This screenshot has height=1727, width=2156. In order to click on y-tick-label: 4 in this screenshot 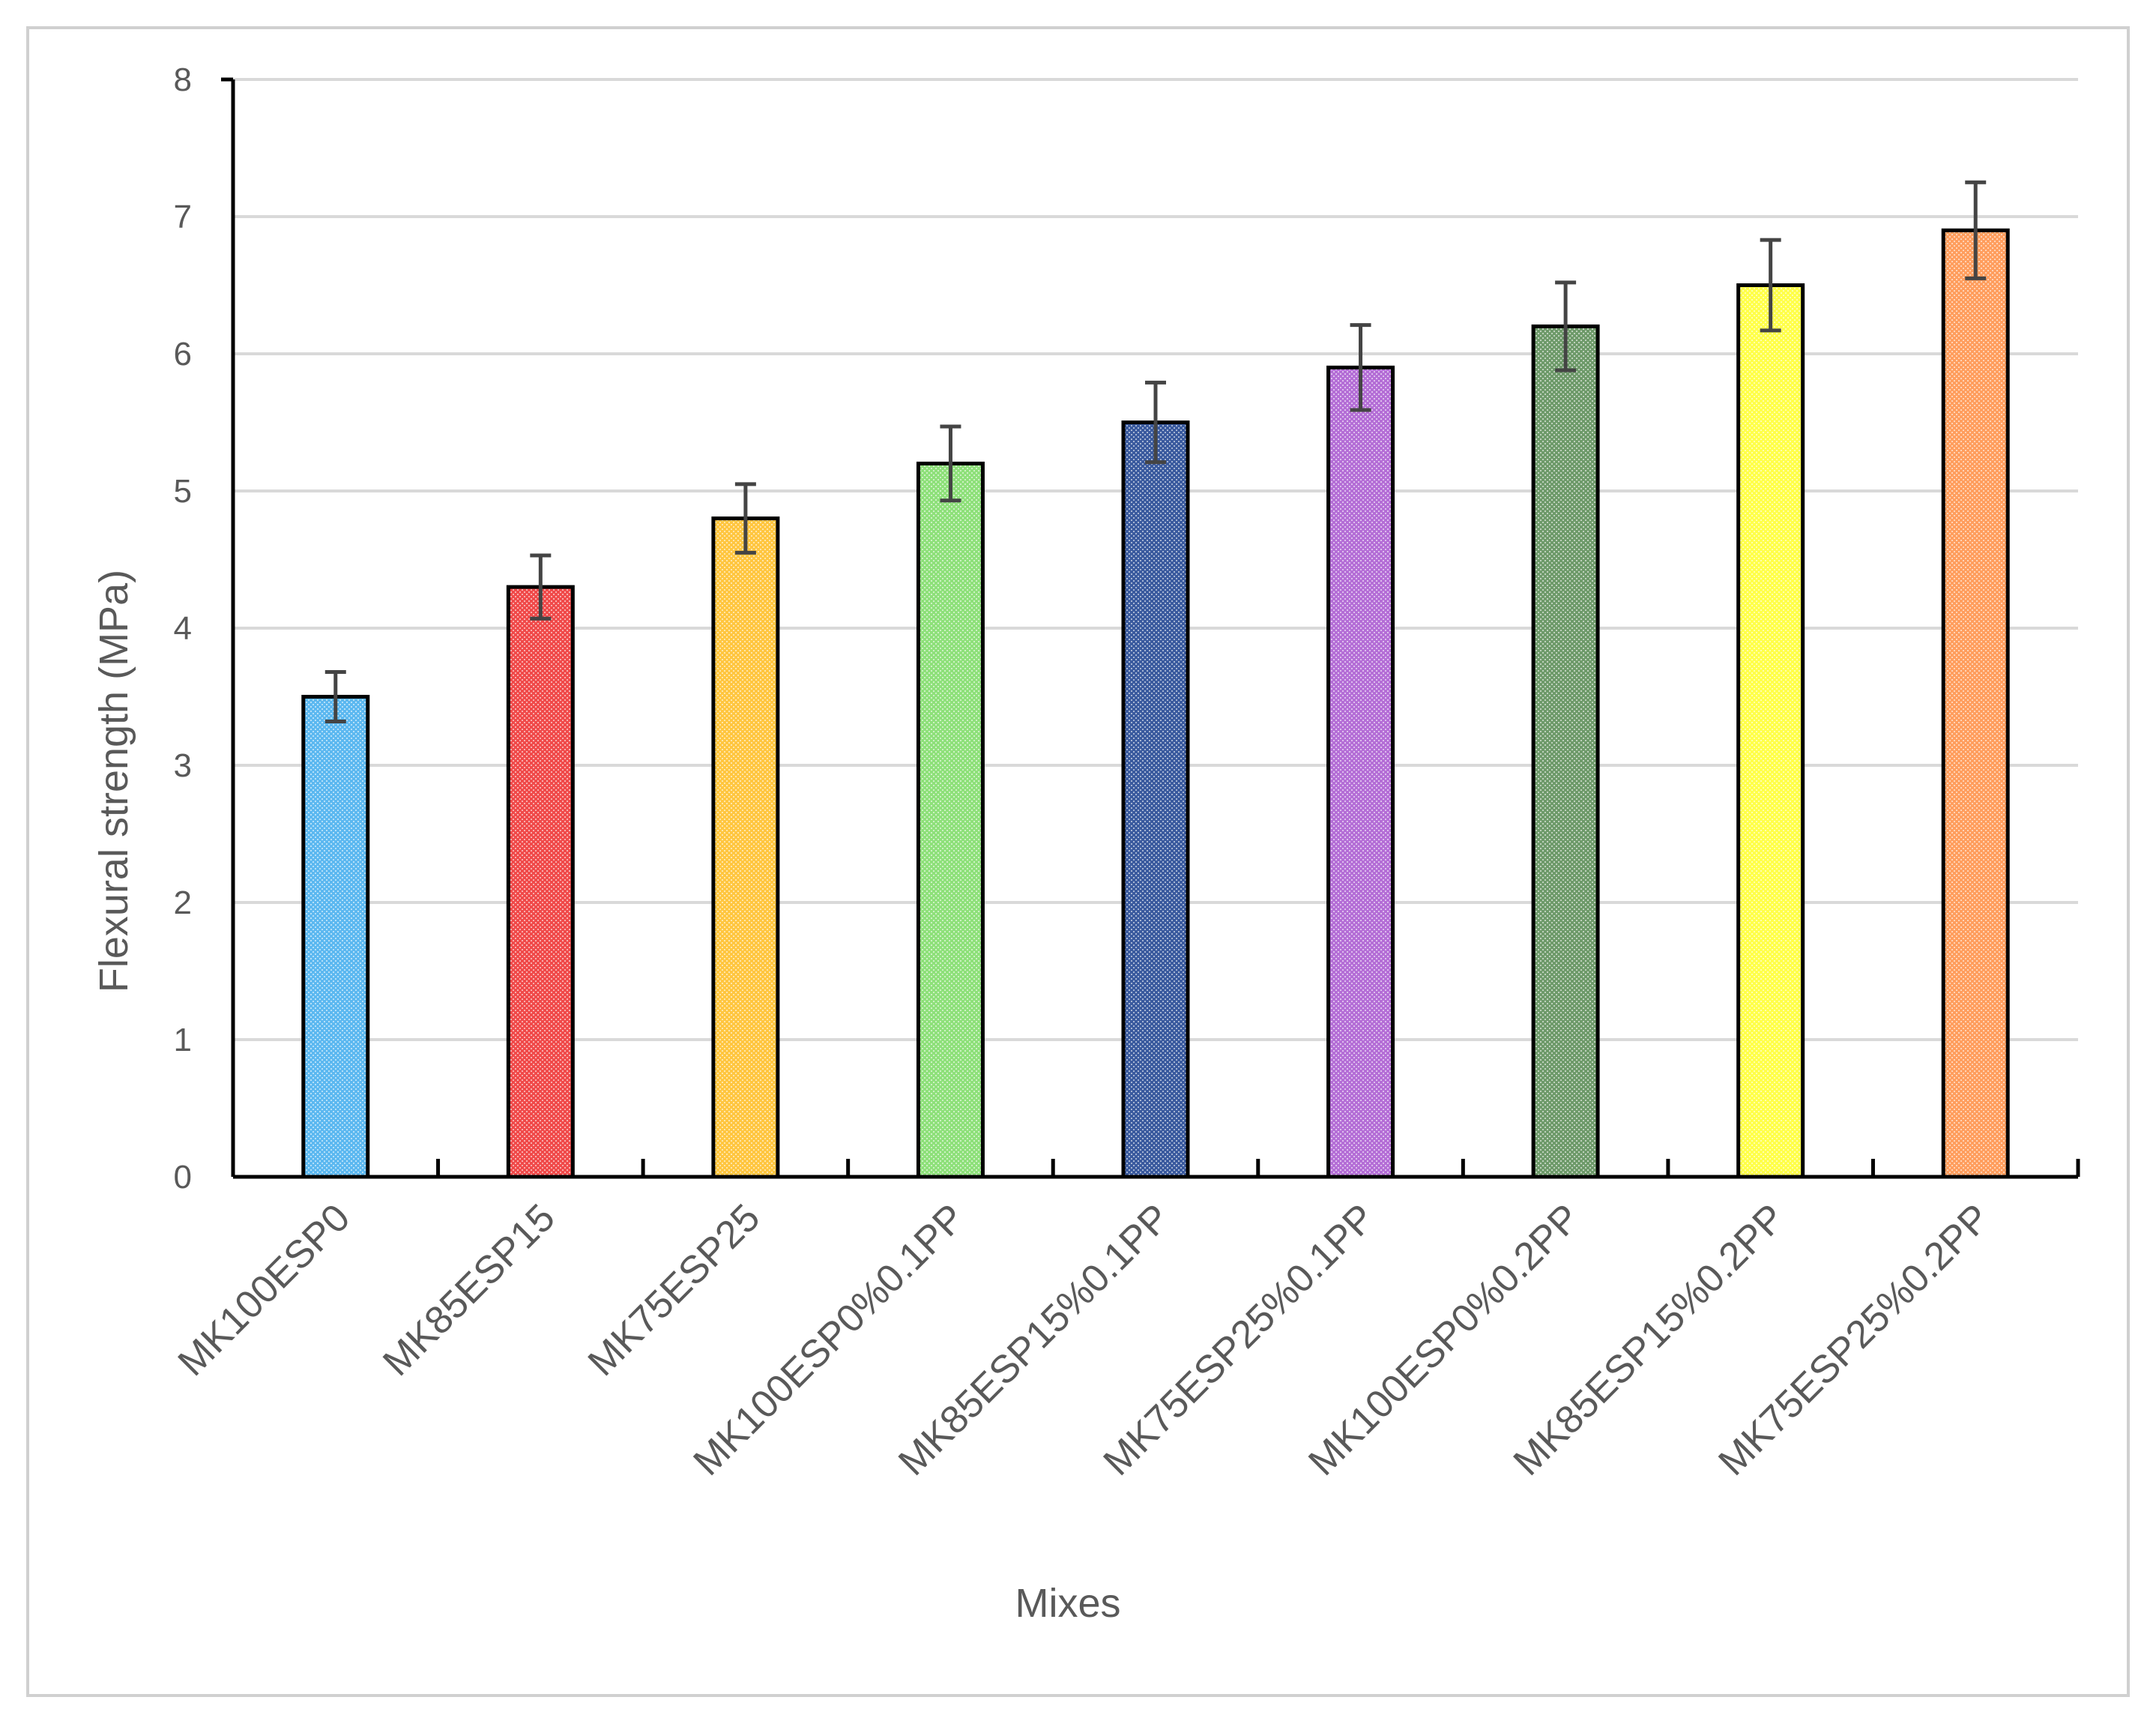, I will do `click(183, 628)`.